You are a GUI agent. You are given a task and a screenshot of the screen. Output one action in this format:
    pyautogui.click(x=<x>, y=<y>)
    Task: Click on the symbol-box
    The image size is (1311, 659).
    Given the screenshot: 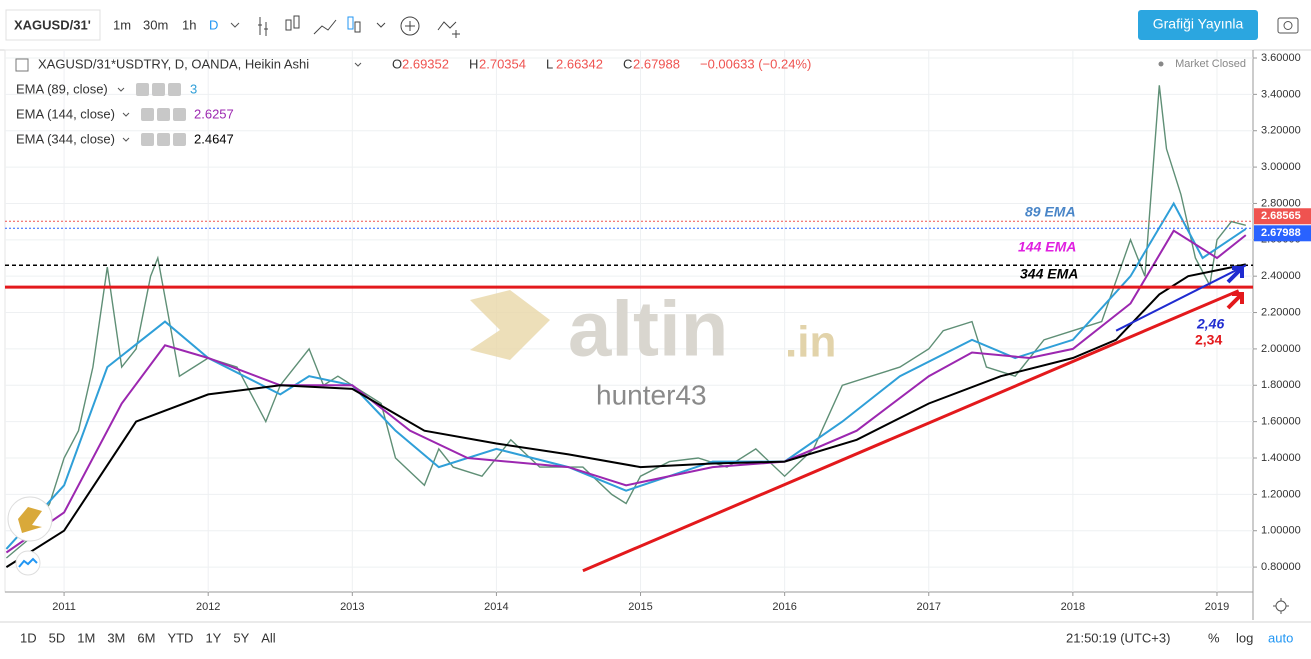 What is the action you would take?
    pyautogui.click(x=53, y=25)
    